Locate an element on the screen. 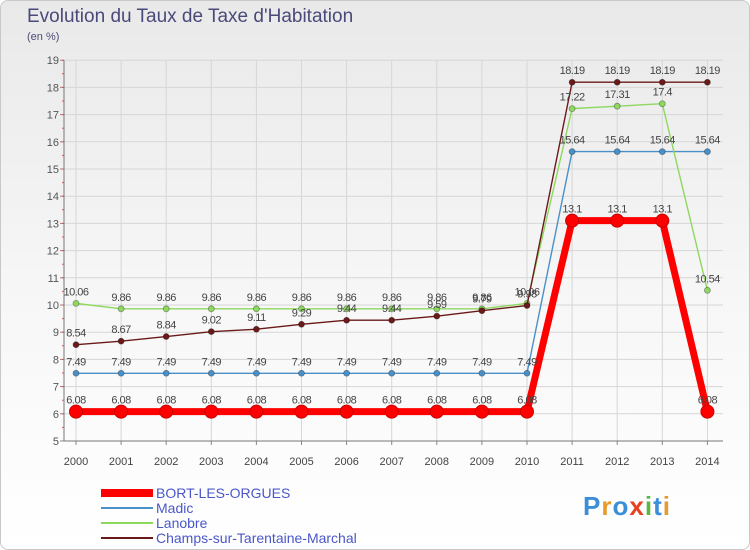  y-tick-label: 10 is located at coordinates (53, 306).